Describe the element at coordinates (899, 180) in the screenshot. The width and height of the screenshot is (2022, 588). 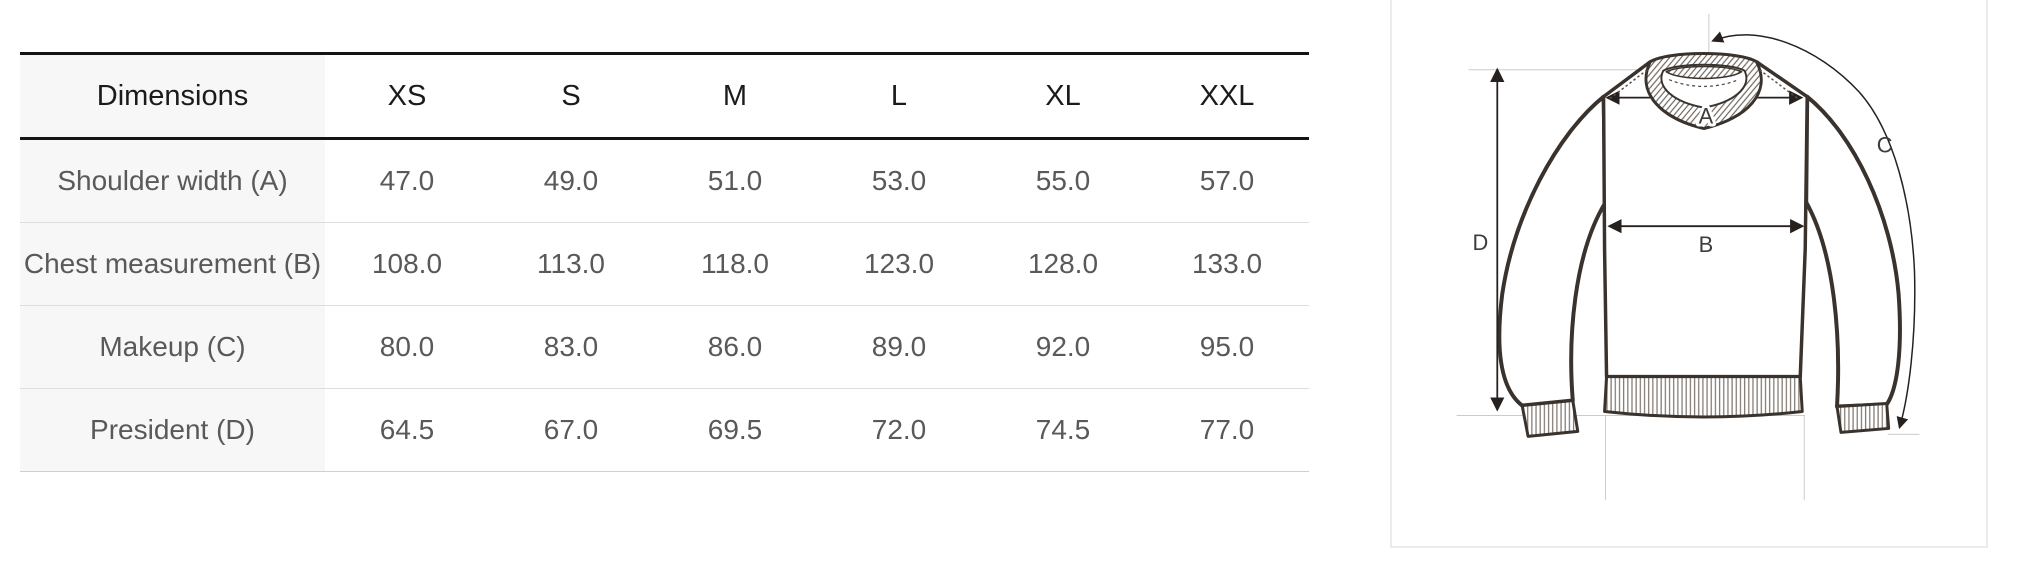
I see `size-value: 53.0` at that location.